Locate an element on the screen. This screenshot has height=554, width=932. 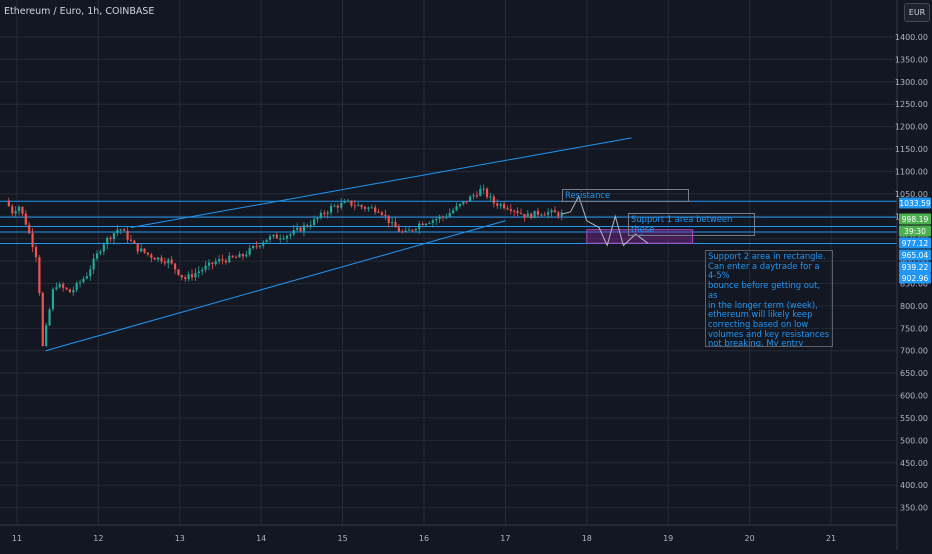
x-tick-label: 16 is located at coordinates (424, 538).